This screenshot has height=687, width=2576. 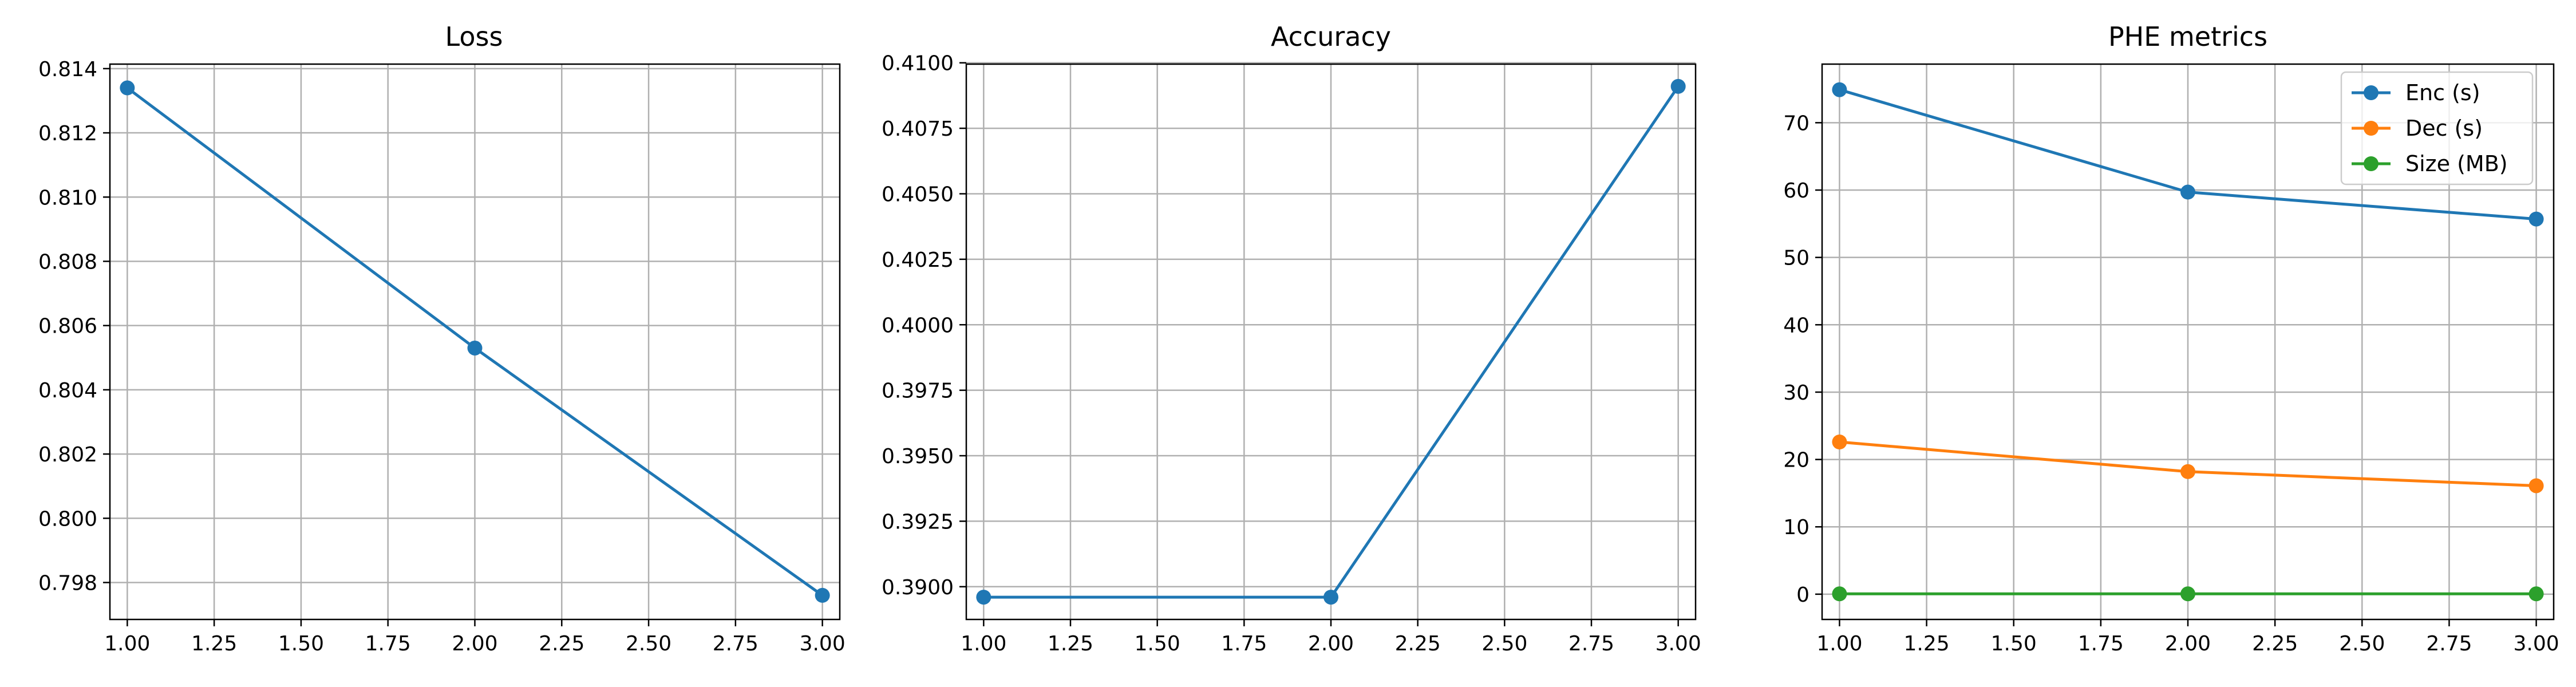 What do you see at coordinates (67, 455) in the screenshot?
I see `loss-y-tick-label: 0.802` at bounding box center [67, 455].